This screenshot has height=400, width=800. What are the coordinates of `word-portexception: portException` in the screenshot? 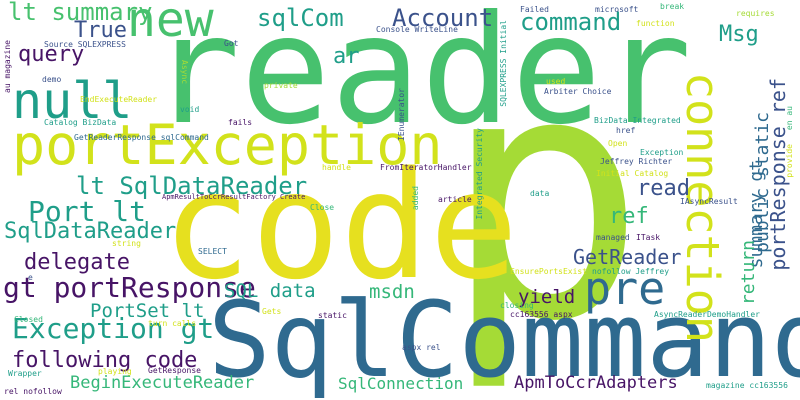 It's located at (227, 145).